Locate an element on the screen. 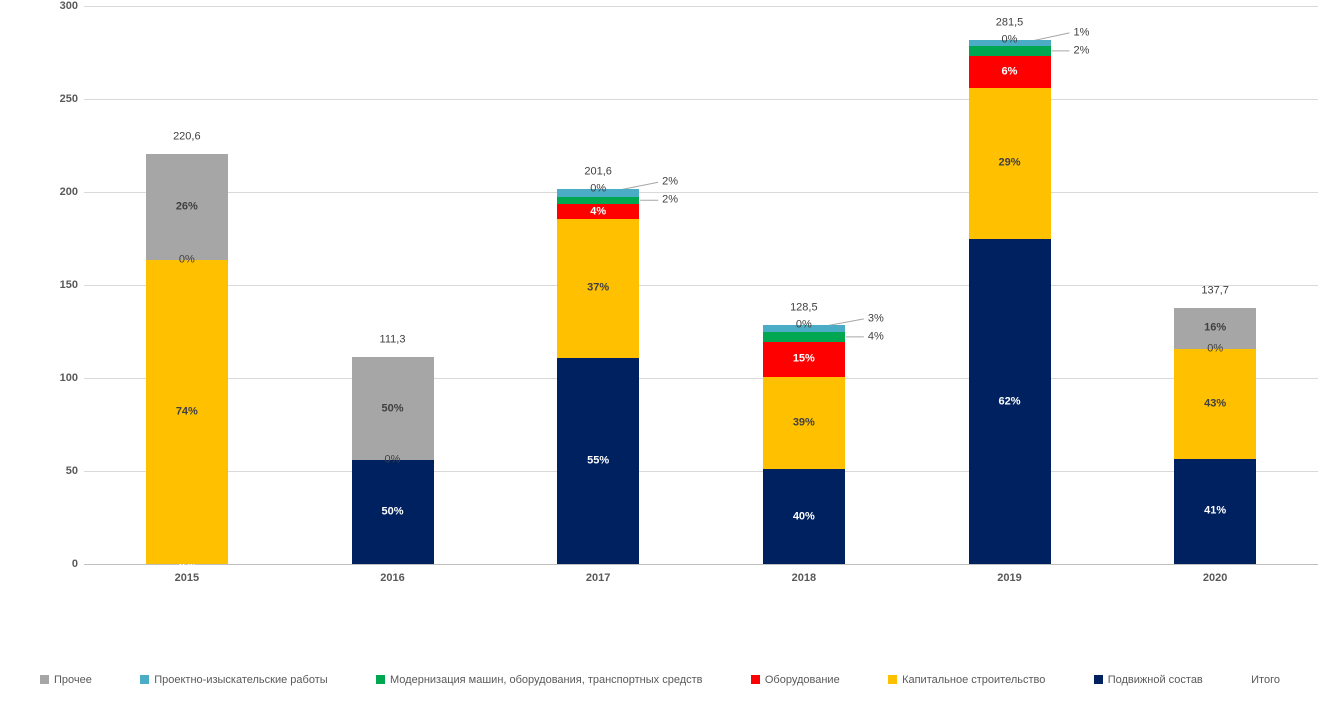 This screenshot has height=710, width=1330. bar-2016-segment-rolling_stock is located at coordinates (392, 512).